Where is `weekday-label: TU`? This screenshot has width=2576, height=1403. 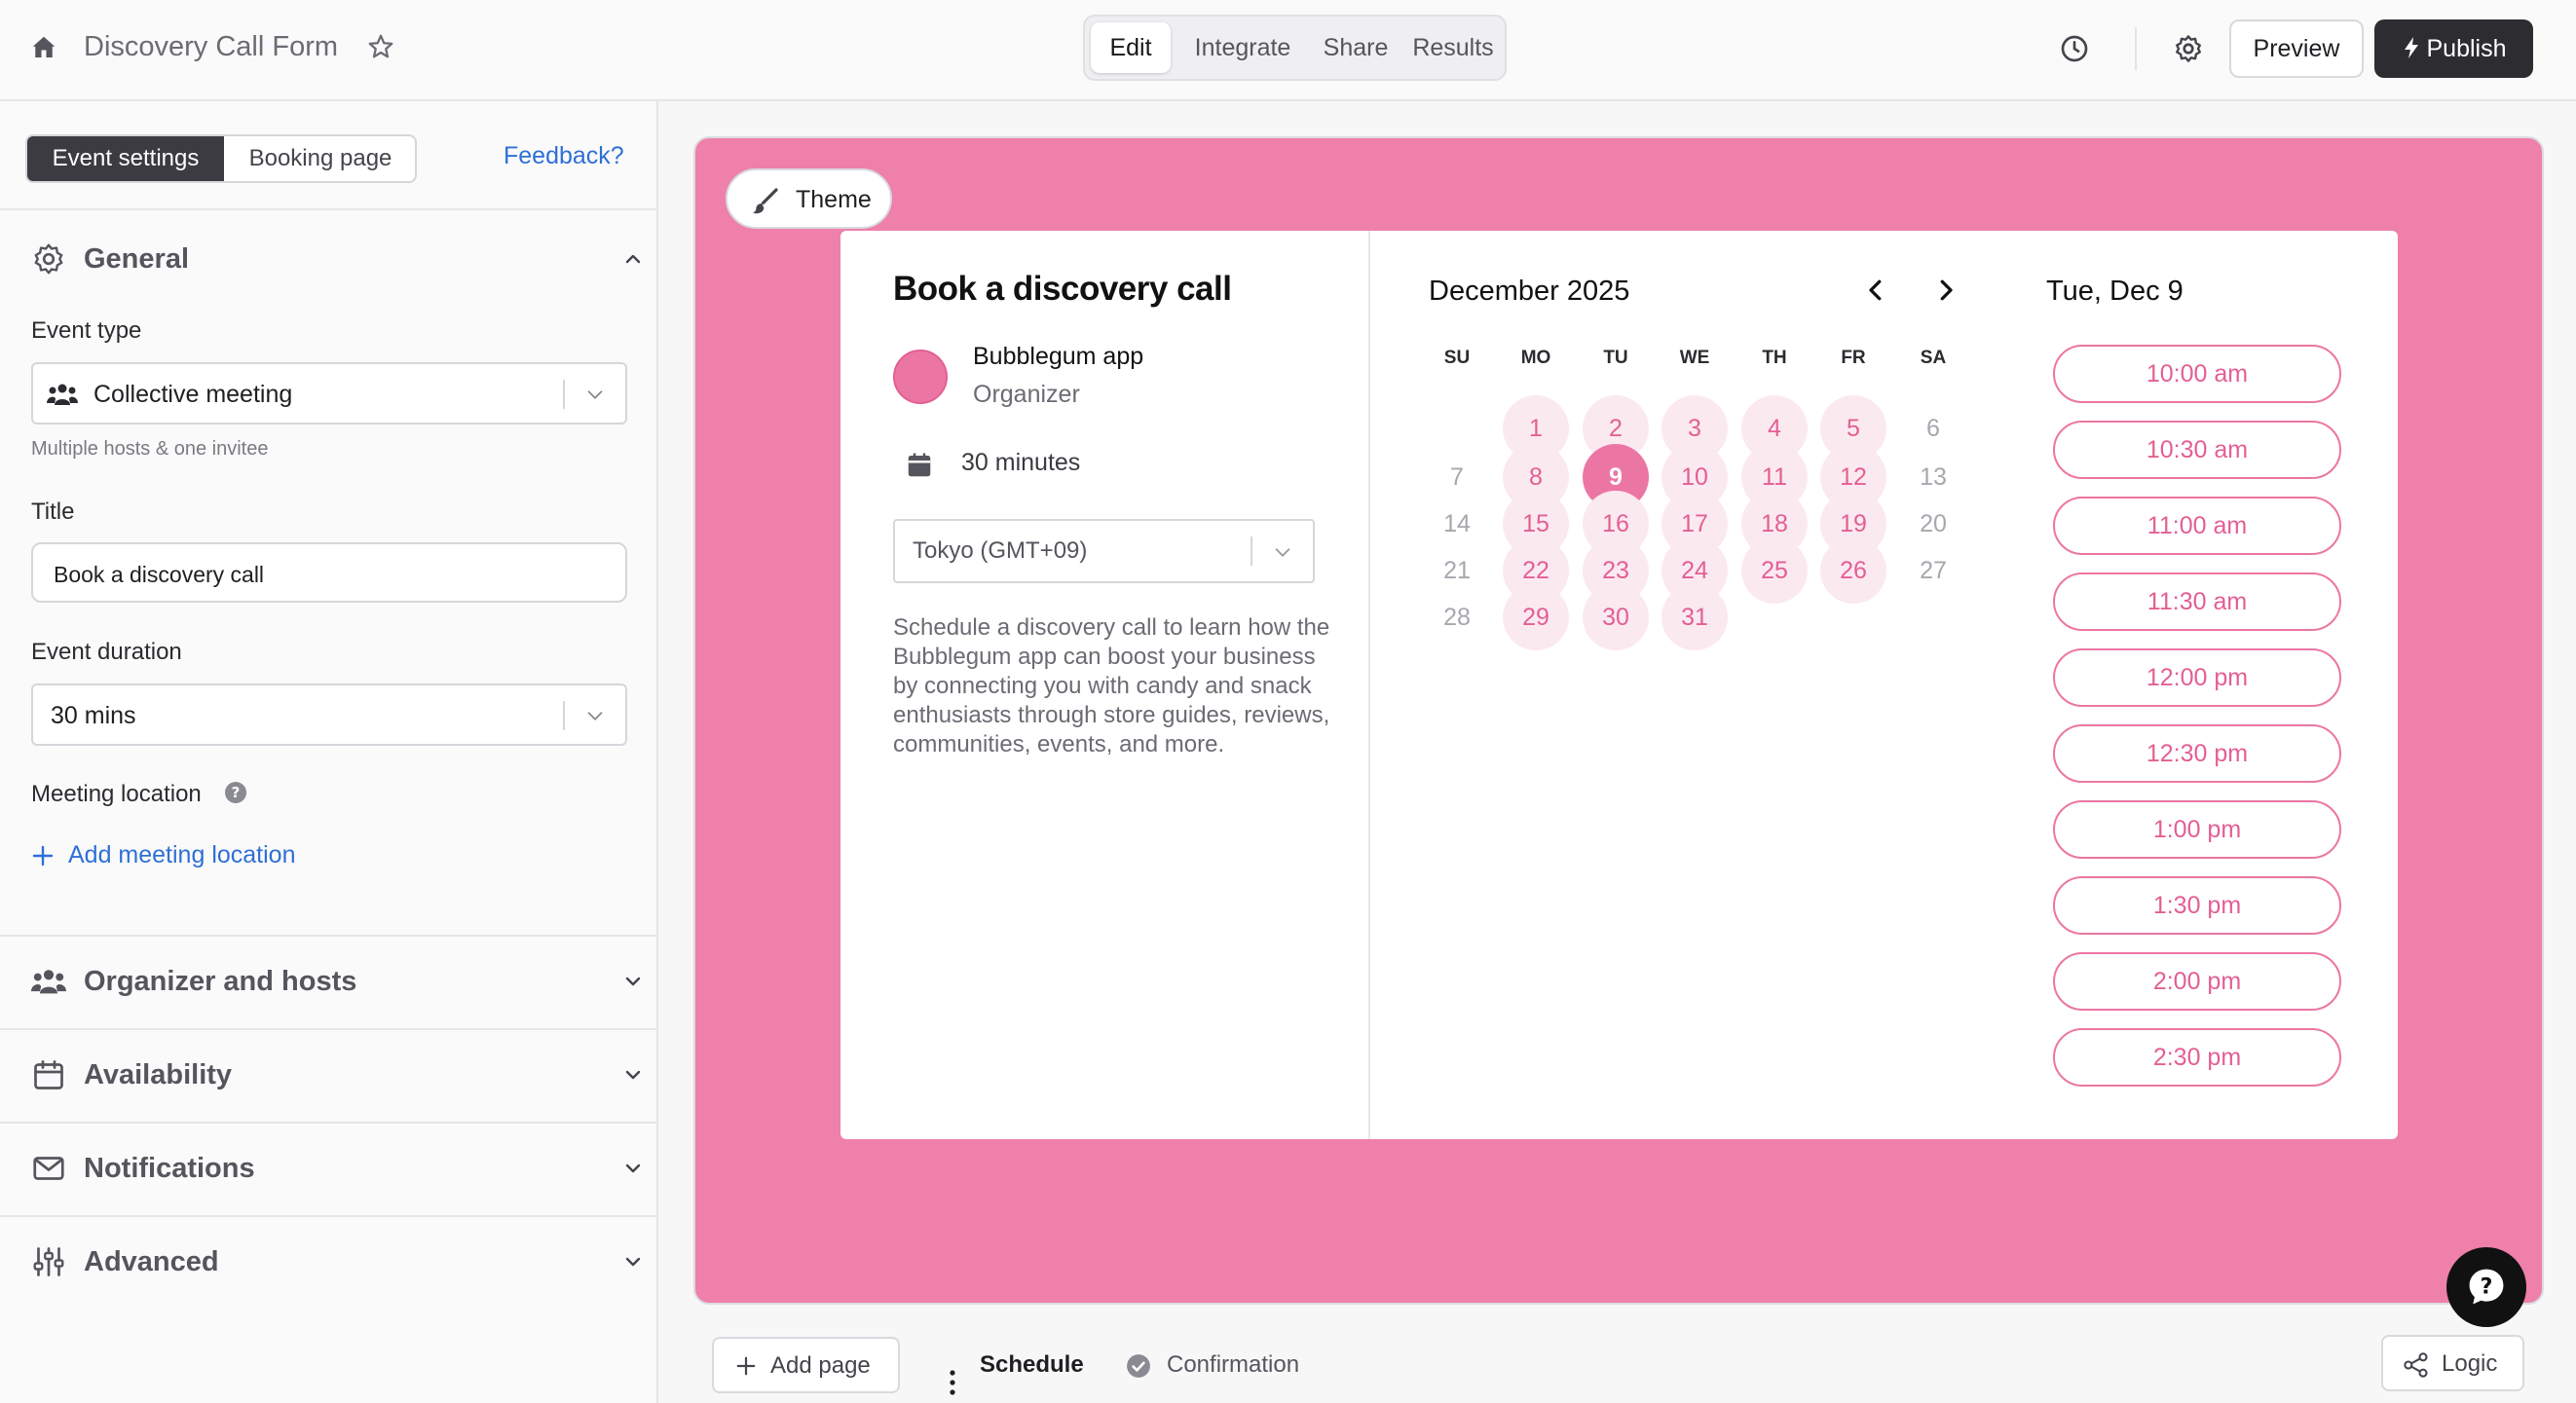 weekday-label: TU is located at coordinates (1615, 358).